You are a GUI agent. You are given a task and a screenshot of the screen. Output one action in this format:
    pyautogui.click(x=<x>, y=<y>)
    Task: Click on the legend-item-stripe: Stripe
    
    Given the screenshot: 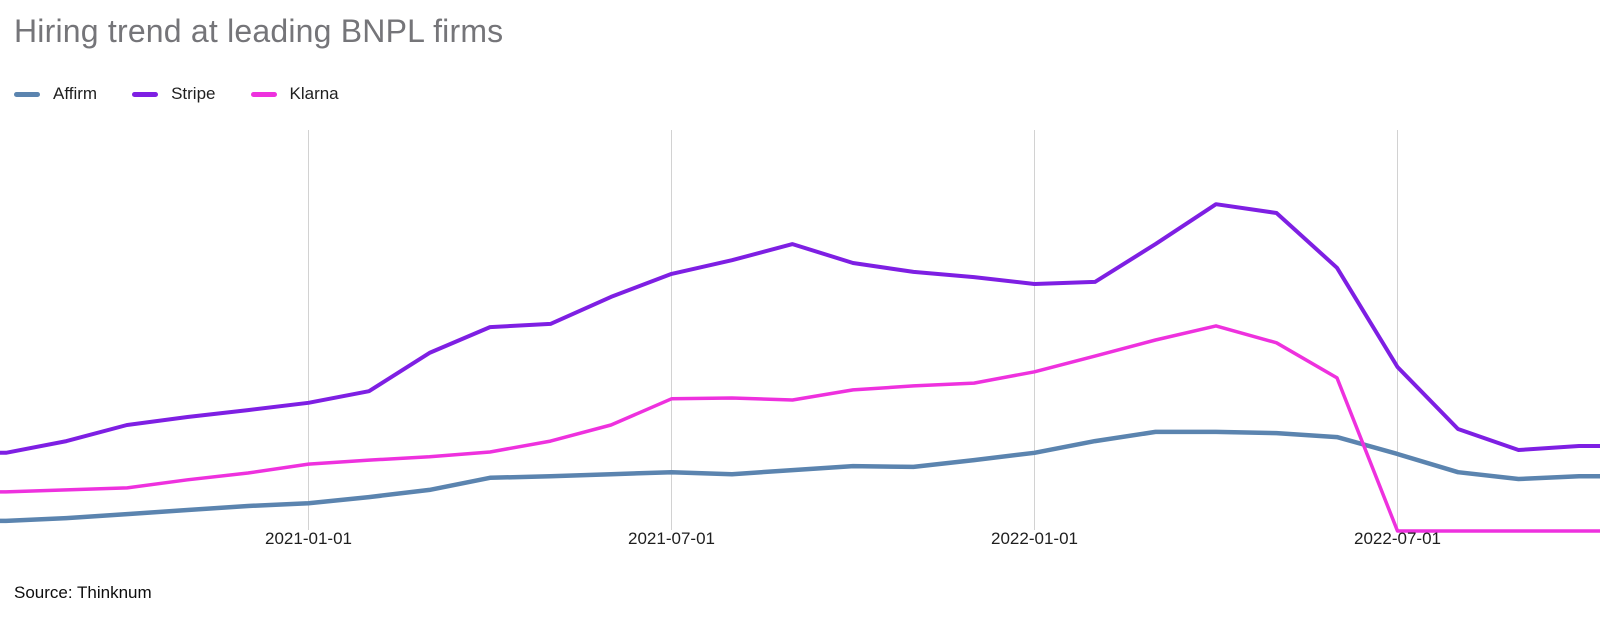 What is the action you would take?
    pyautogui.click(x=174, y=94)
    